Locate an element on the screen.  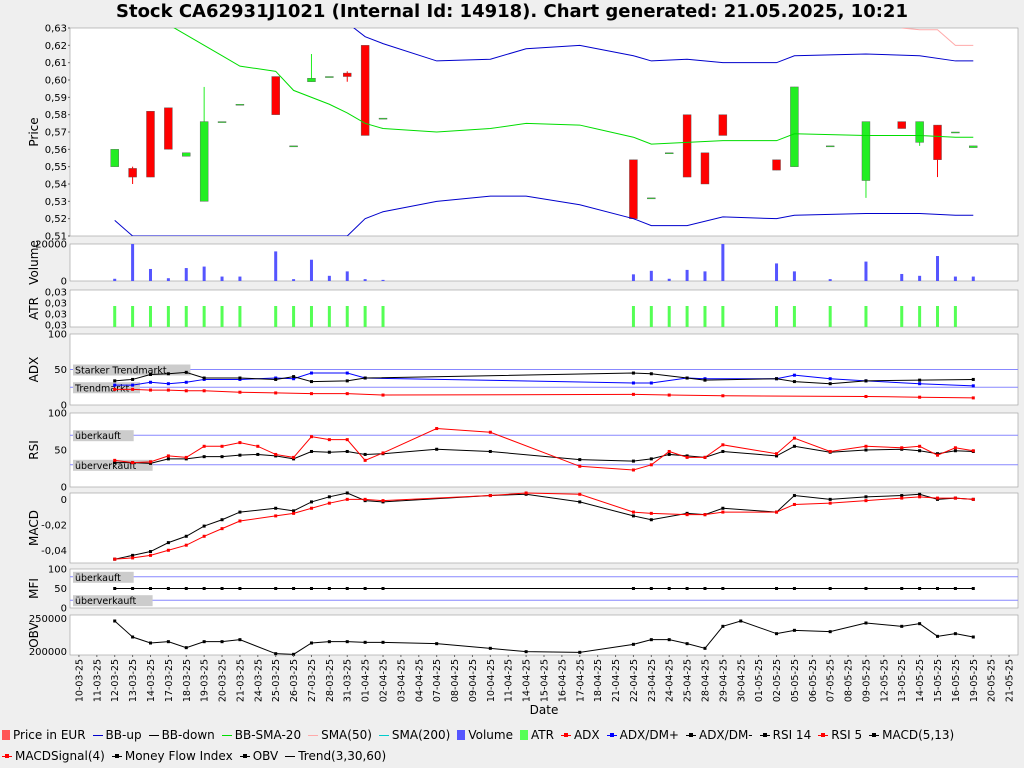
y-tick-label: 50 is located at coordinates (60, 451).